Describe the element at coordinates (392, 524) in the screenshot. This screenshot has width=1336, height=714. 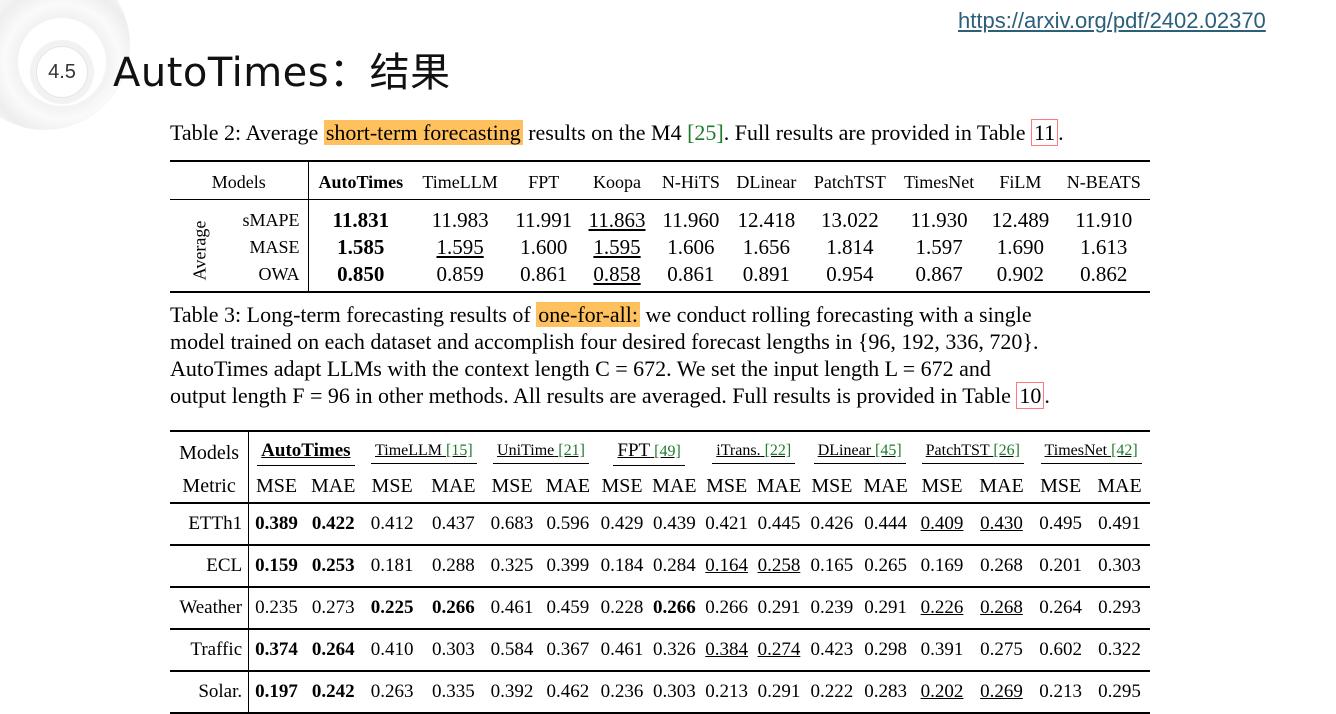
I see `table-cell: 0.412` at that location.